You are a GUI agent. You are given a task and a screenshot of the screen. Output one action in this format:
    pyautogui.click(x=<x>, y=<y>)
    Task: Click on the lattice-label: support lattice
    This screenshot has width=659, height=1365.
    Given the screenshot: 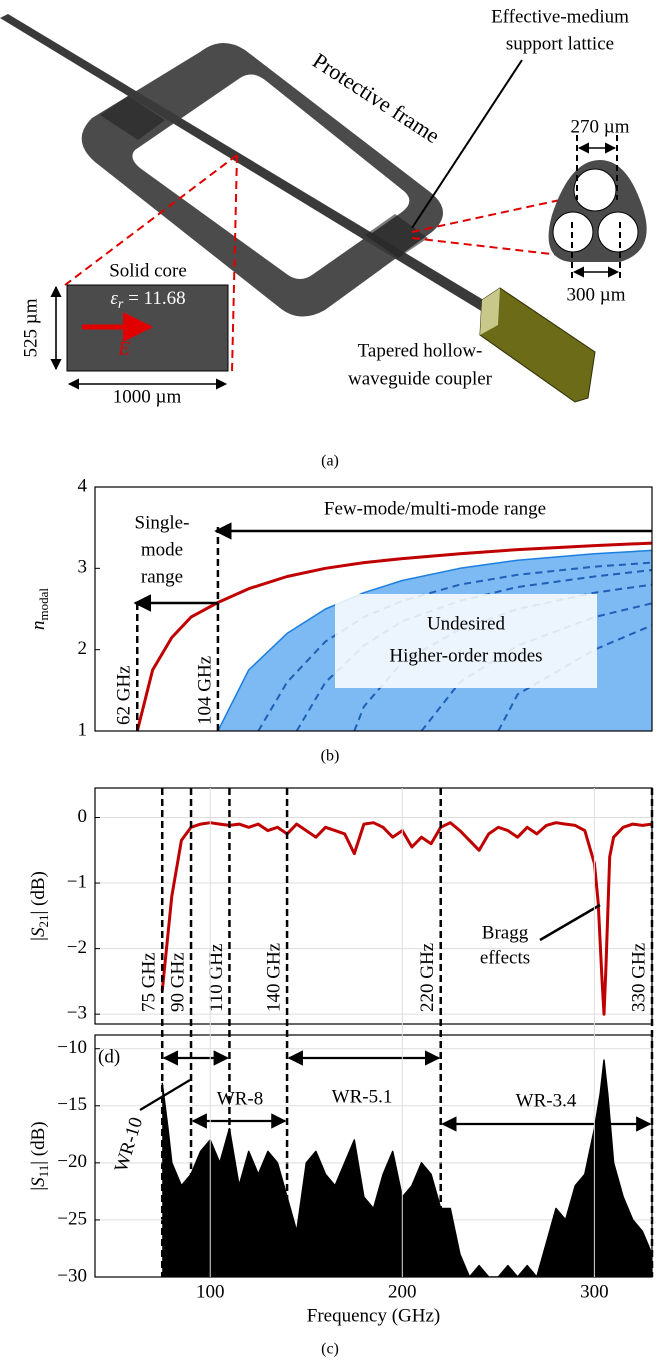 What is the action you would take?
    pyautogui.click(x=560, y=43)
    